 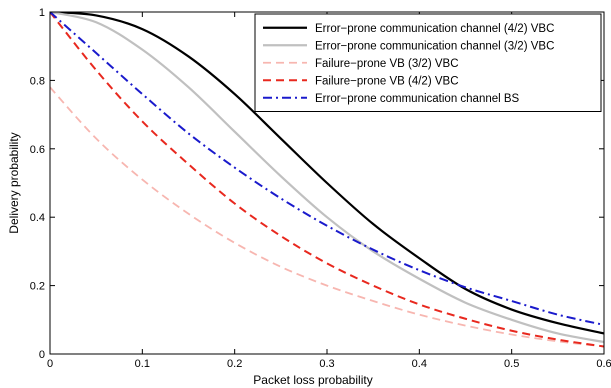 I want to click on x-tick-label: 0.4, so click(x=419, y=364).